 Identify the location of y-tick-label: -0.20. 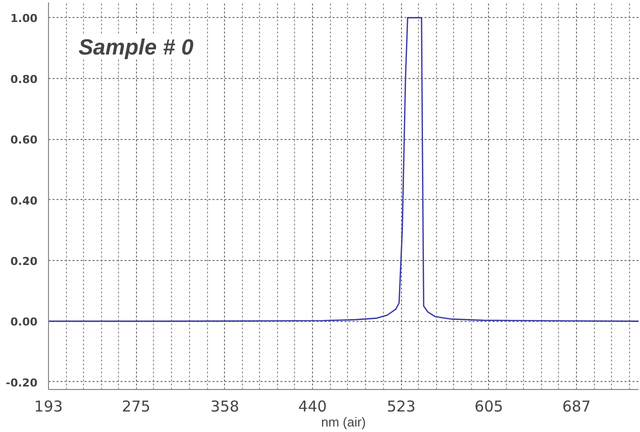
(22, 383).